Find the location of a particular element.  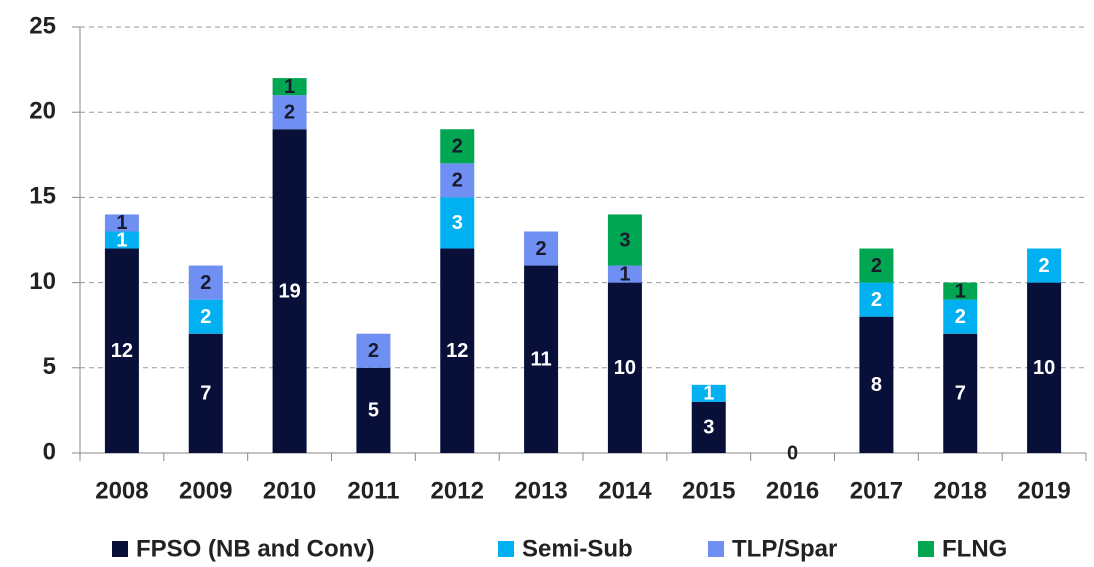

y-tick-label: 0 is located at coordinates (49, 451).